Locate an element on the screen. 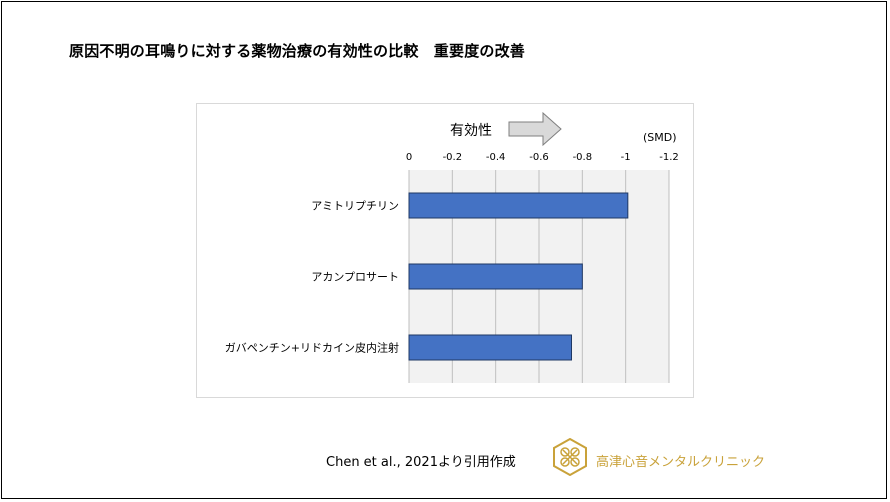 Image resolution: width=890 pixels, height=502 pixels. effectiveness-annotation: 有効性 is located at coordinates (471, 131).